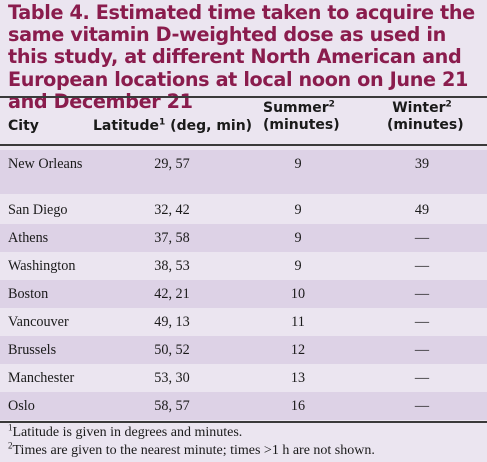  What do you see at coordinates (42, 266) in the screenshot?
I see `city-cell: Washington` at bounding box center [42, 266].